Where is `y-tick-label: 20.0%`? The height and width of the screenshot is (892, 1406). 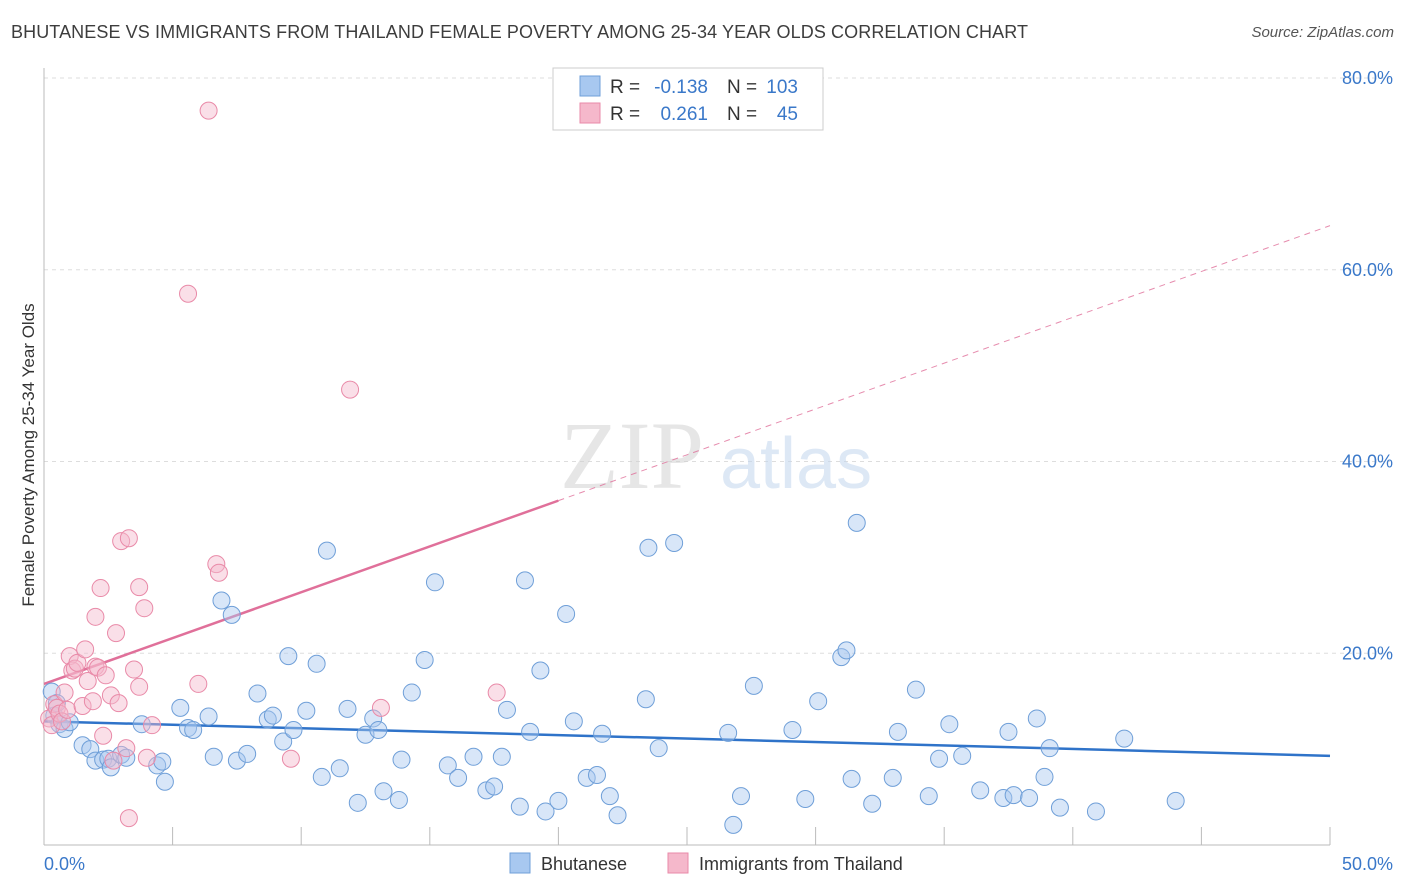 y-tick-label: 20.0% is located at coordinates (1367, 653).